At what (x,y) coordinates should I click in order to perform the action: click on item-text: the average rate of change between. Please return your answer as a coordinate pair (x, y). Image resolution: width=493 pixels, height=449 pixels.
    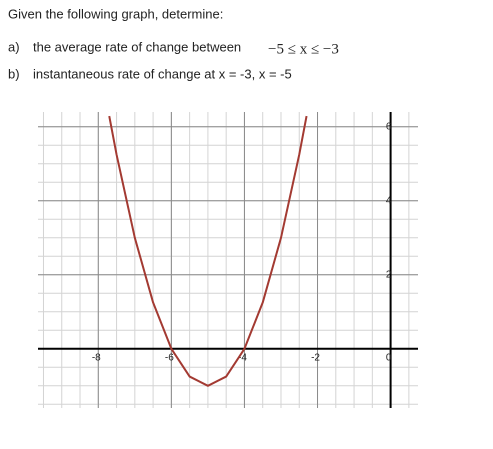
    Looking at the image, I should click on (137, 46).